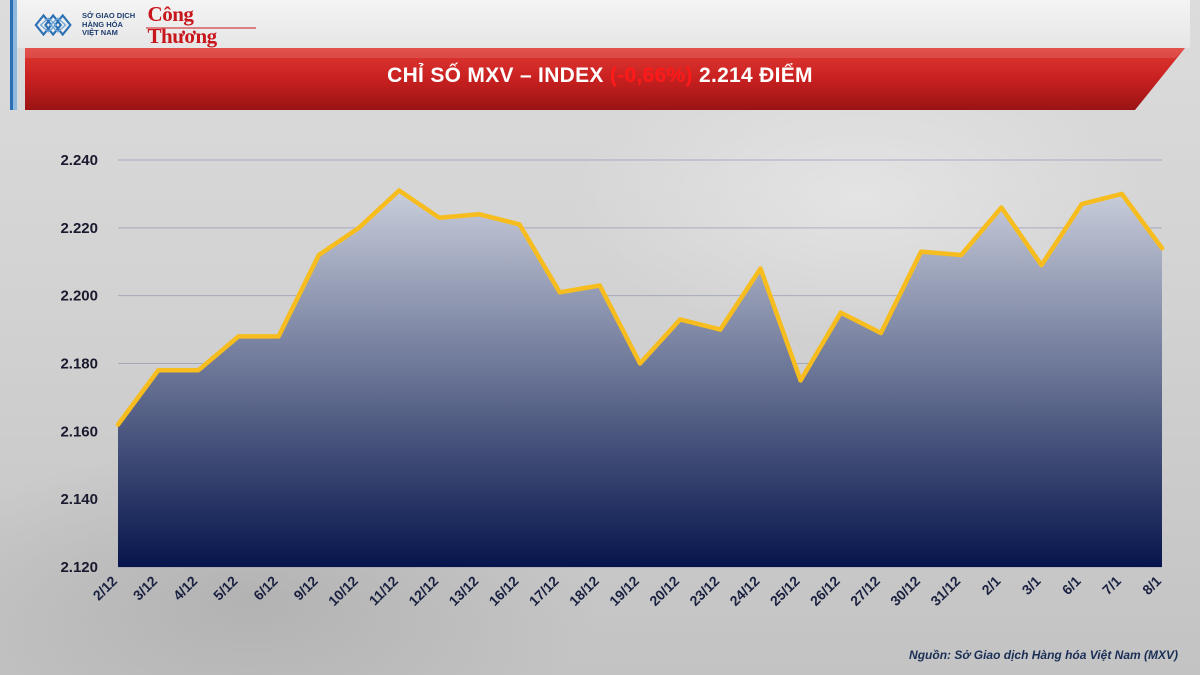 This screenshot has height=675, width=1200. I want to click on x-tick-label: 5/12, so click(225, 588).